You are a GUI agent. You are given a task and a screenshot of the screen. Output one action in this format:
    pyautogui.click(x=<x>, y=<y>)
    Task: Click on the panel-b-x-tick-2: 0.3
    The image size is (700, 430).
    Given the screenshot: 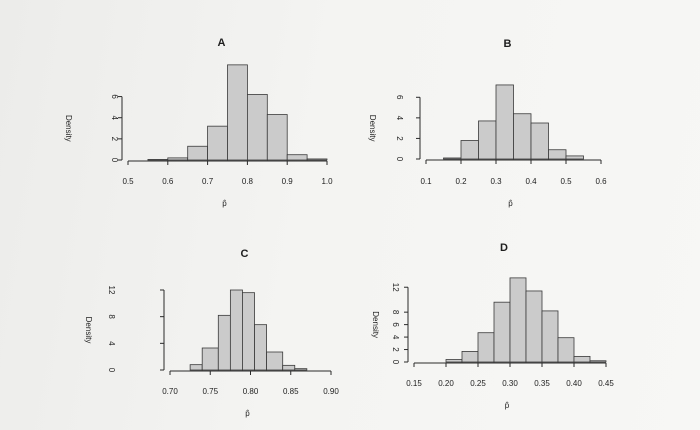 What is the action you would take?
    pyautogui.click(x=496, y=181)
    